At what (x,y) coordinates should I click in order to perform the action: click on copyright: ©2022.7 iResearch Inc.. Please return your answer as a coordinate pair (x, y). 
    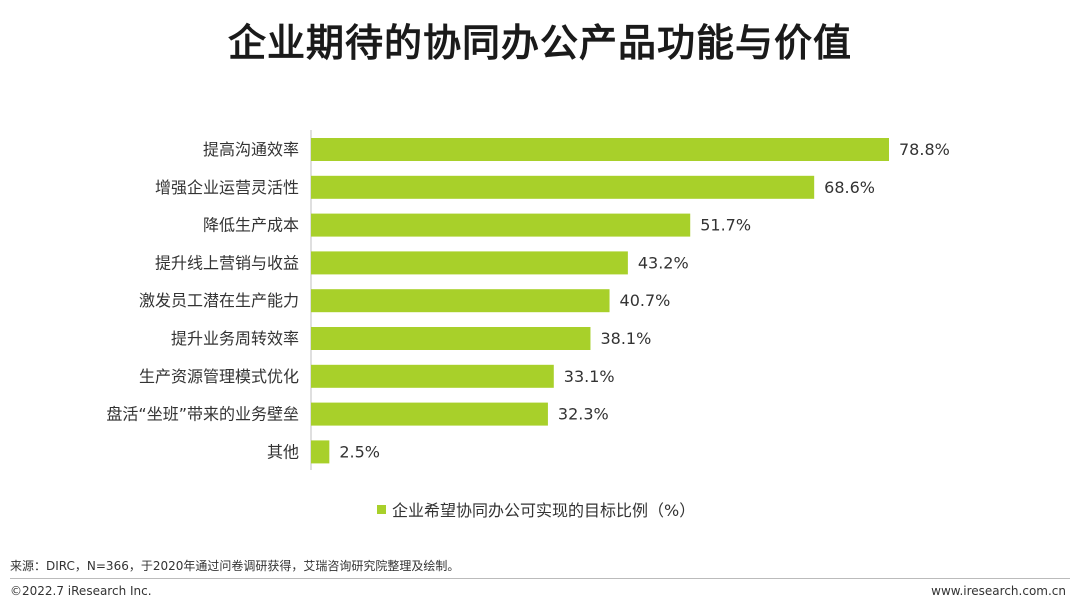
    Looking at the image, I should click on (81, 591).